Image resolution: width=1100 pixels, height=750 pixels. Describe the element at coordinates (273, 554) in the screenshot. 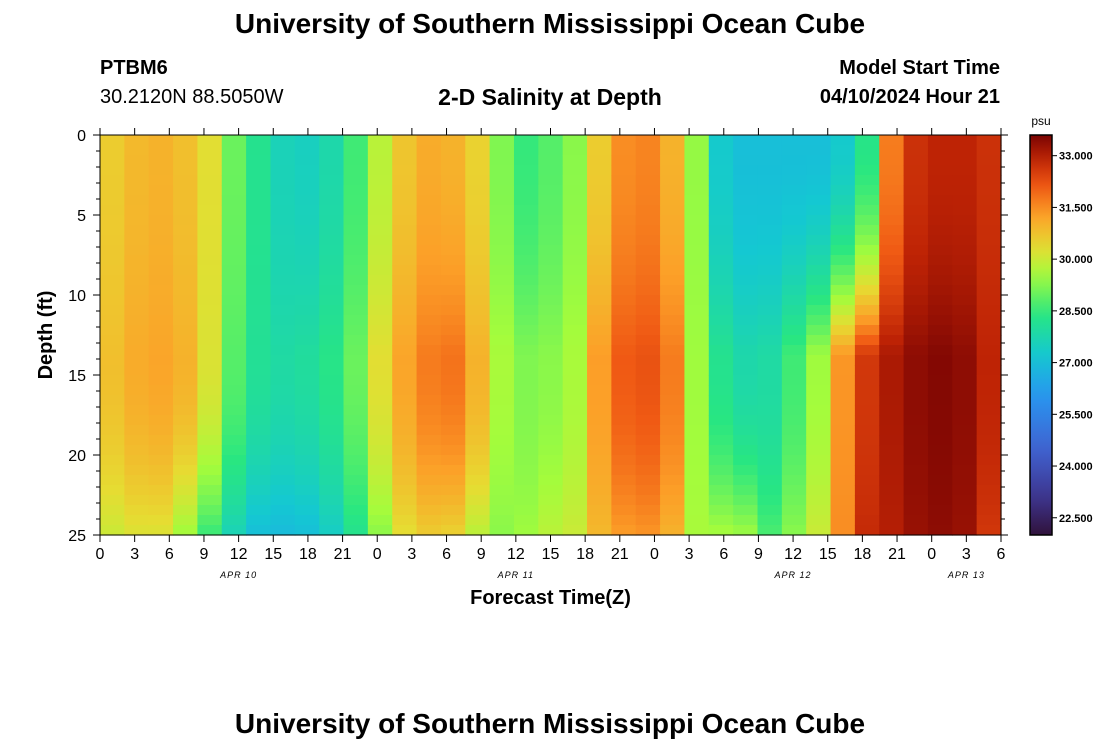

I see `x-tick-label: 15` at that location.